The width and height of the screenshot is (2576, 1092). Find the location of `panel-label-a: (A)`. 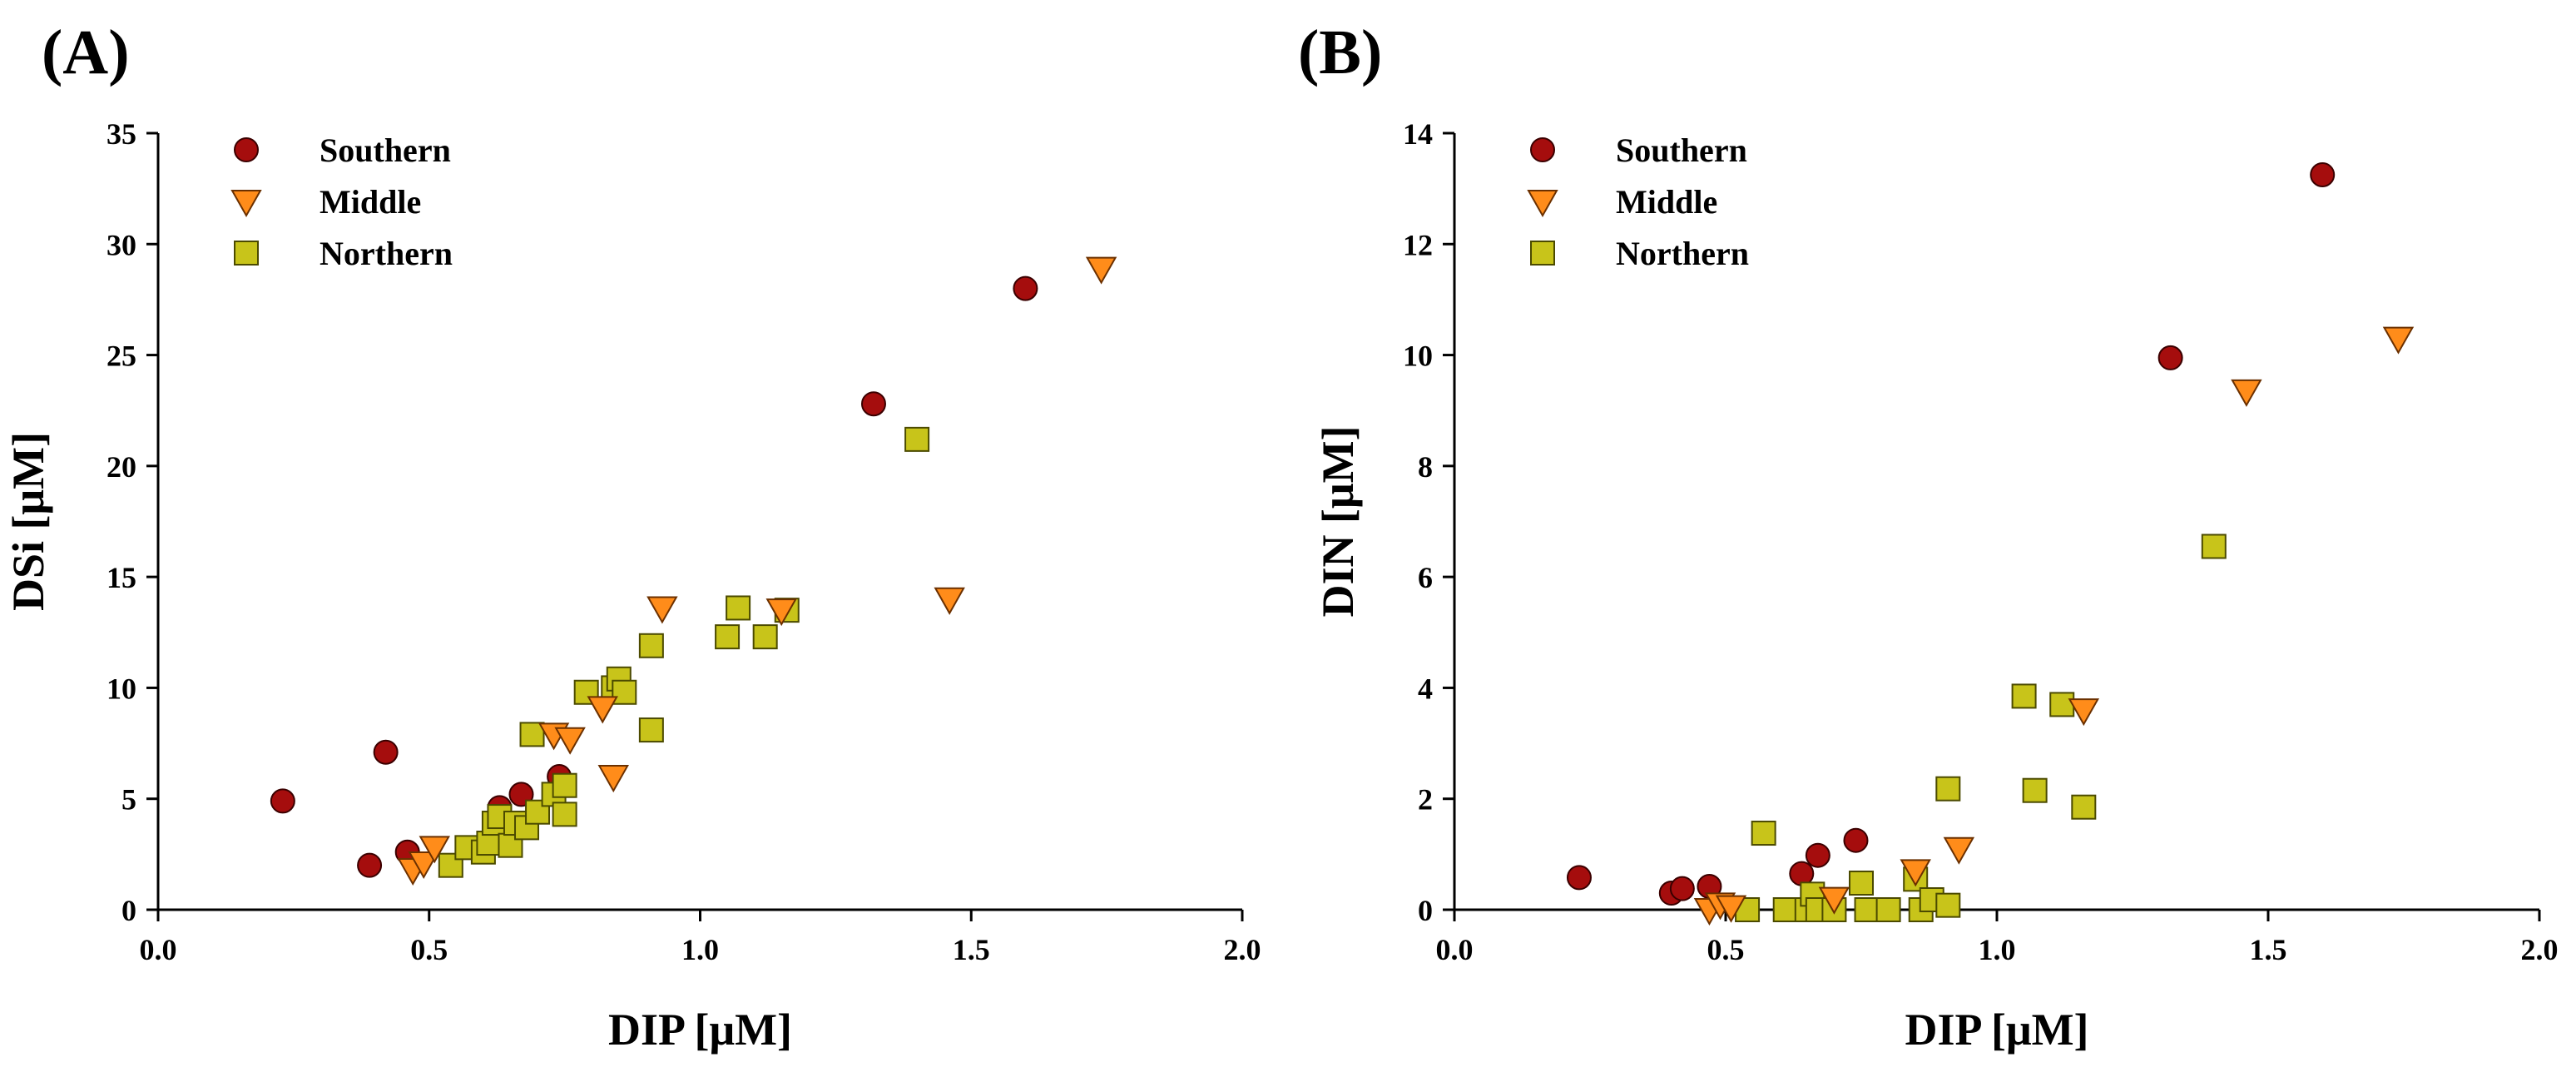

panel-label-a: (A) is located at coordinates (86, 52).